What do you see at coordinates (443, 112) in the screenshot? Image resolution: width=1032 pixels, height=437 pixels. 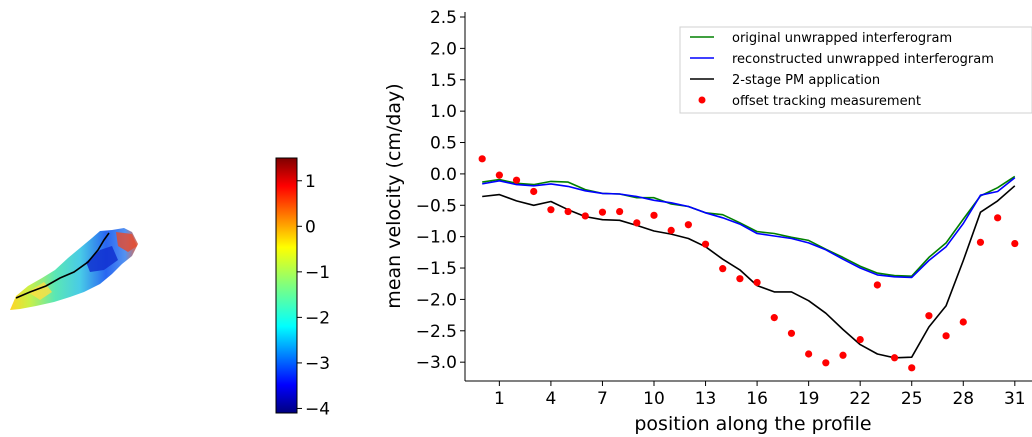 I see `y-tick-label: 1.0` at bounding box center [443, 112].